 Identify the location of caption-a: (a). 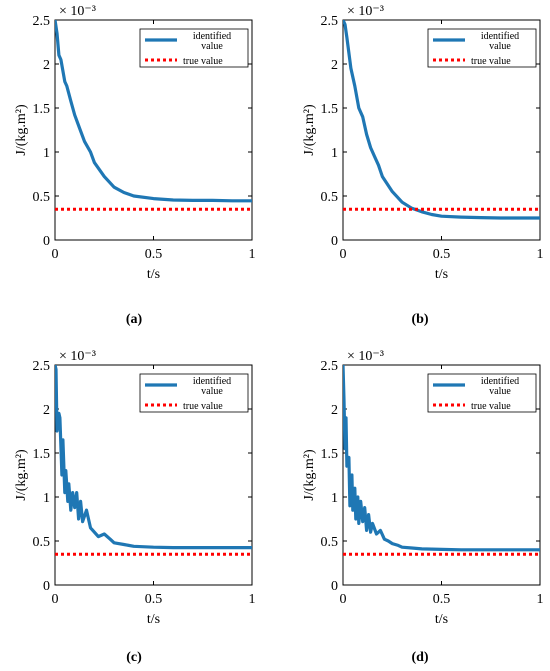
(134, 319).